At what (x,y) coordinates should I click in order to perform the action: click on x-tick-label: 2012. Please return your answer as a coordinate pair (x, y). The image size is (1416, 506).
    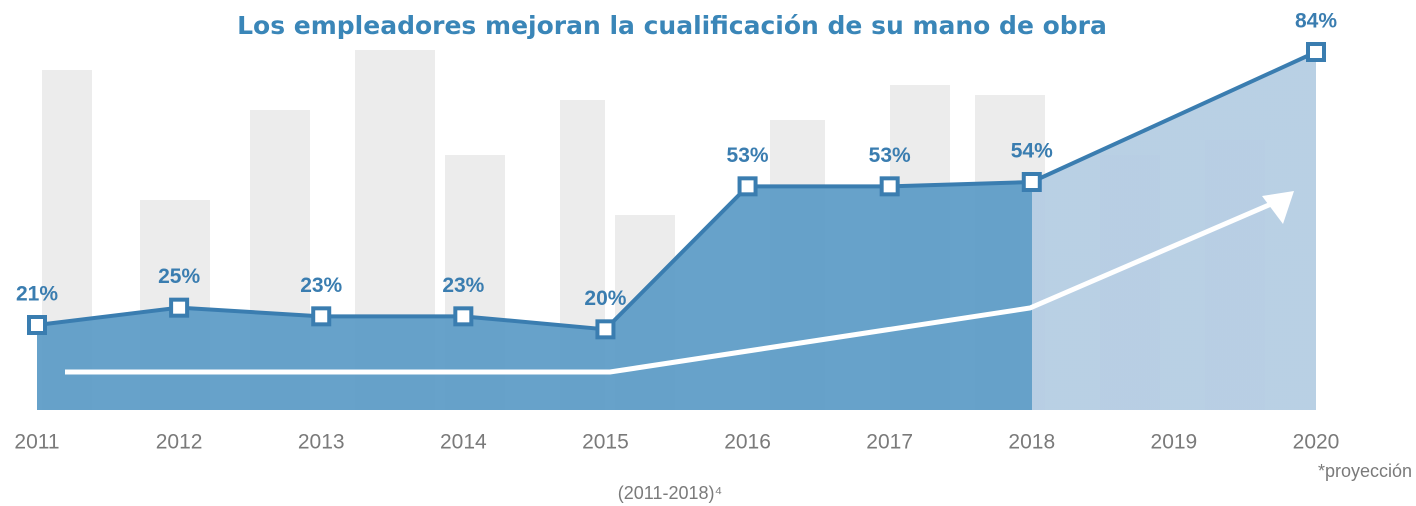
    Looking at the image, I should click on (179, 442).